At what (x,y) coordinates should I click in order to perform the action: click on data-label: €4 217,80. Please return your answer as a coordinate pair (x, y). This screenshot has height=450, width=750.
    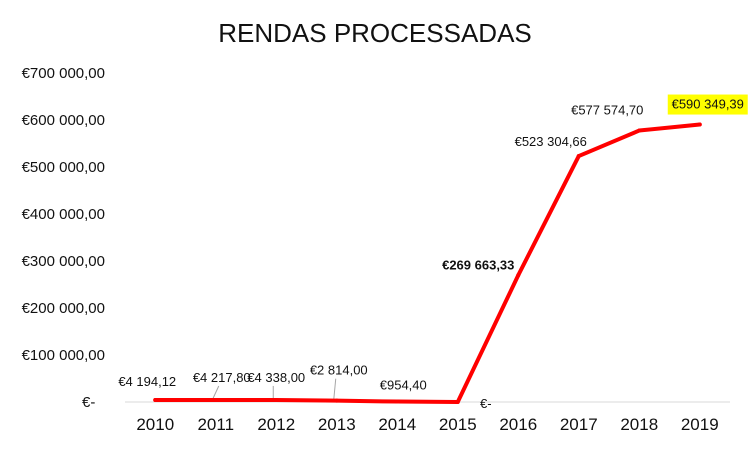
    Looking at the image, I should click on (222, 377).